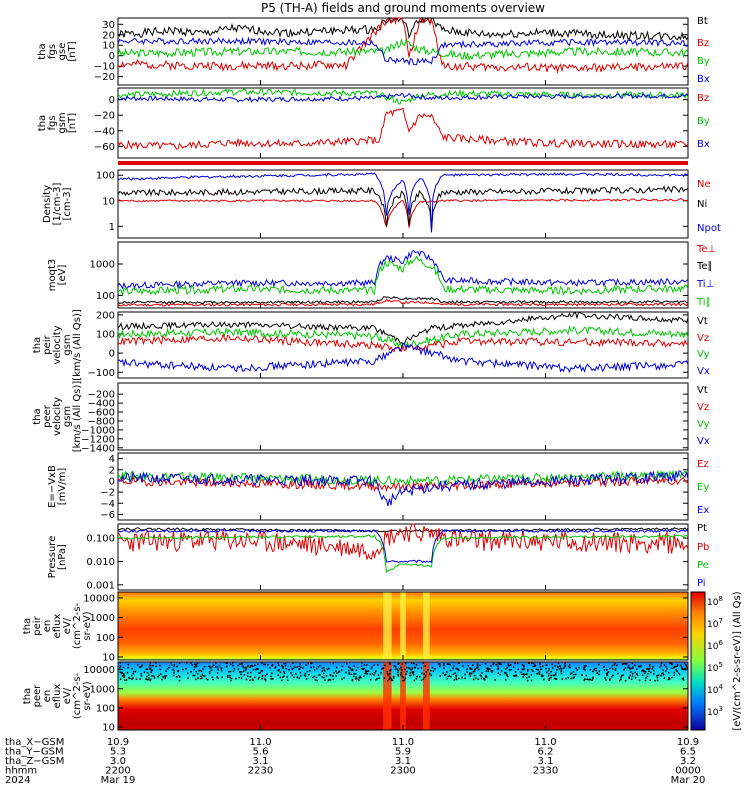 The height and width of the screenshot is (800, 750). I want to click on y-axis-label: peer, so click(37, 696).